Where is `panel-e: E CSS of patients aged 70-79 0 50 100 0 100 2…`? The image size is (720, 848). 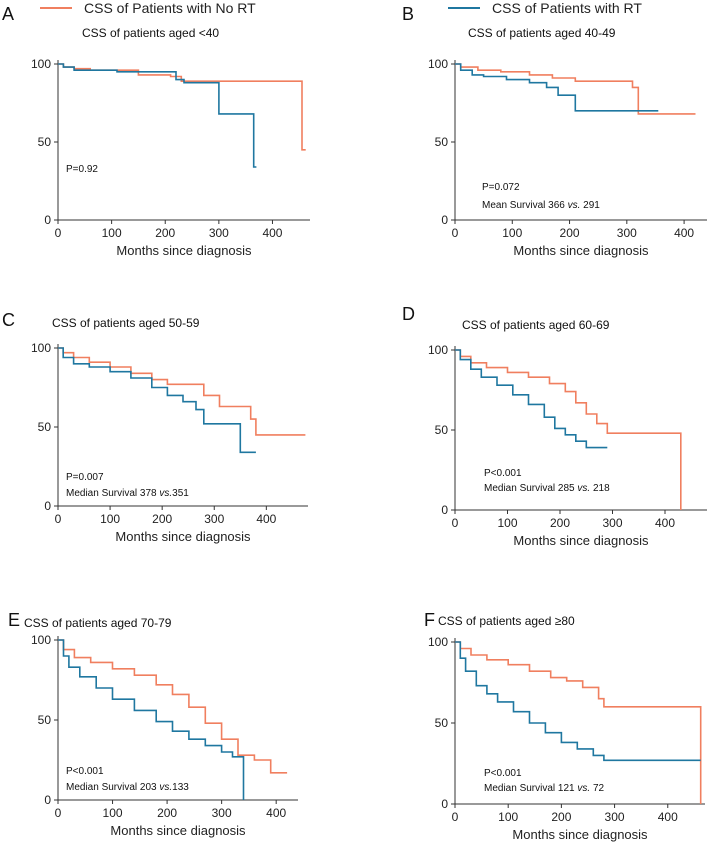
panel-e: E CSS of patients aged 70-79 0 50 100 0 100 2… is located at coordinates (170, 710).